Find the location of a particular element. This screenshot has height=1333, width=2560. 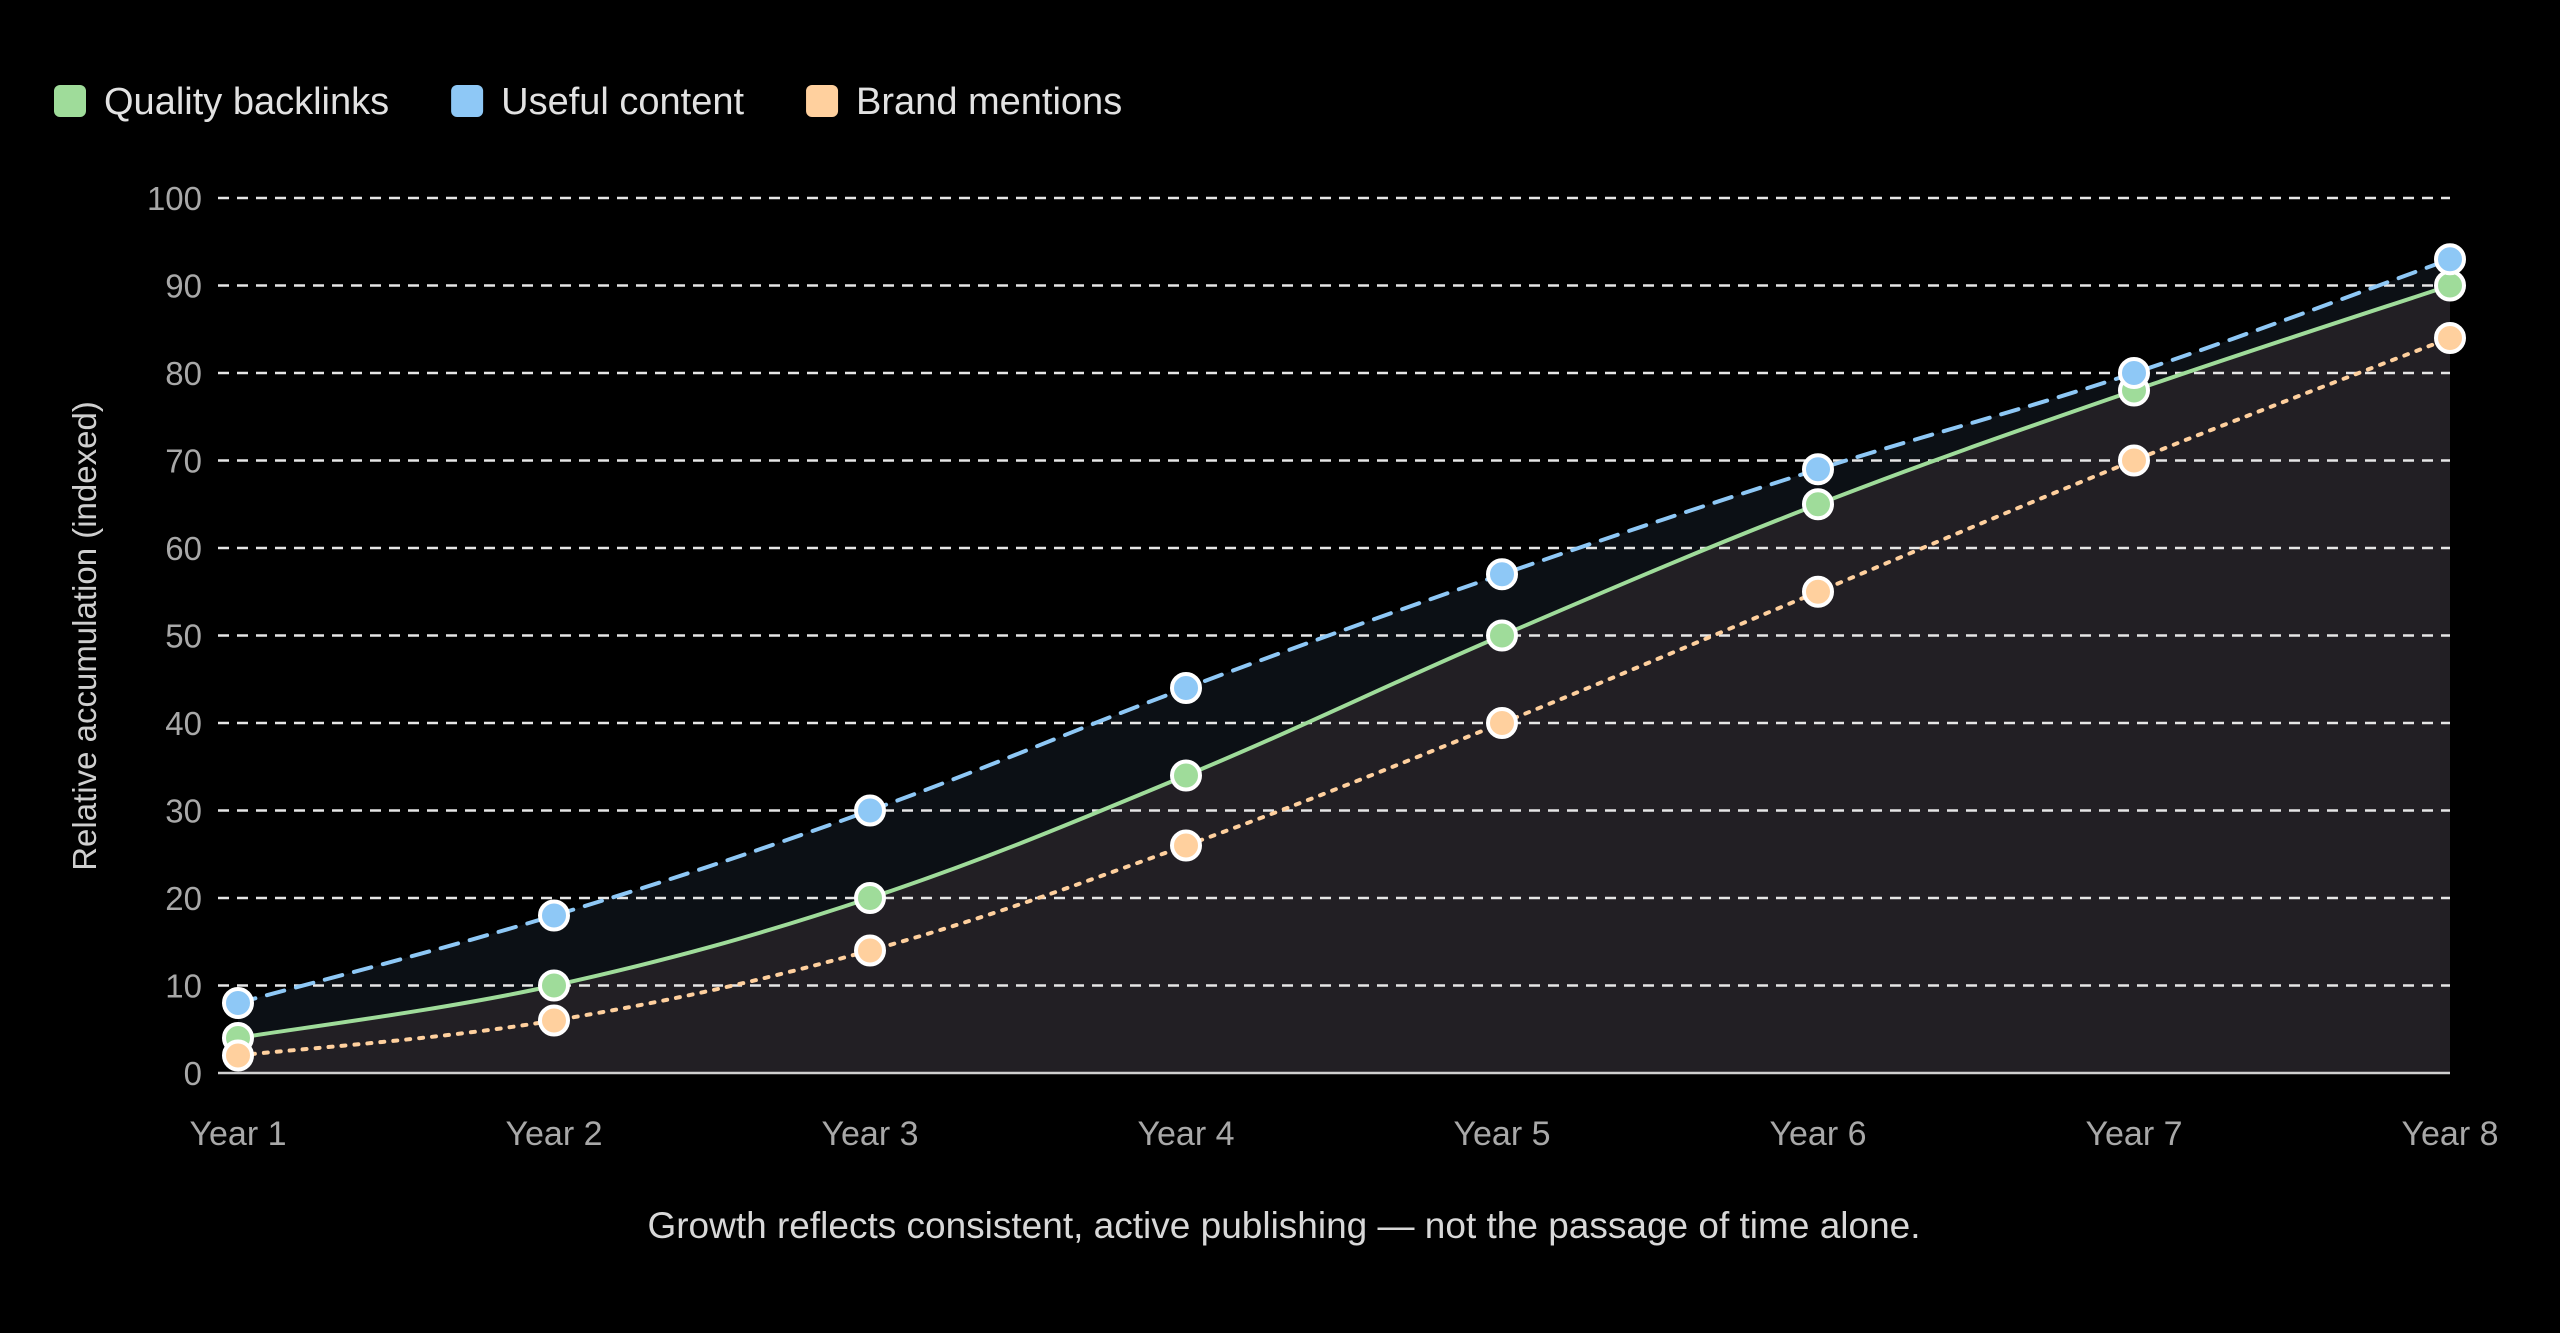

y-tick-label: 70 is located at coordinates (183, 461).